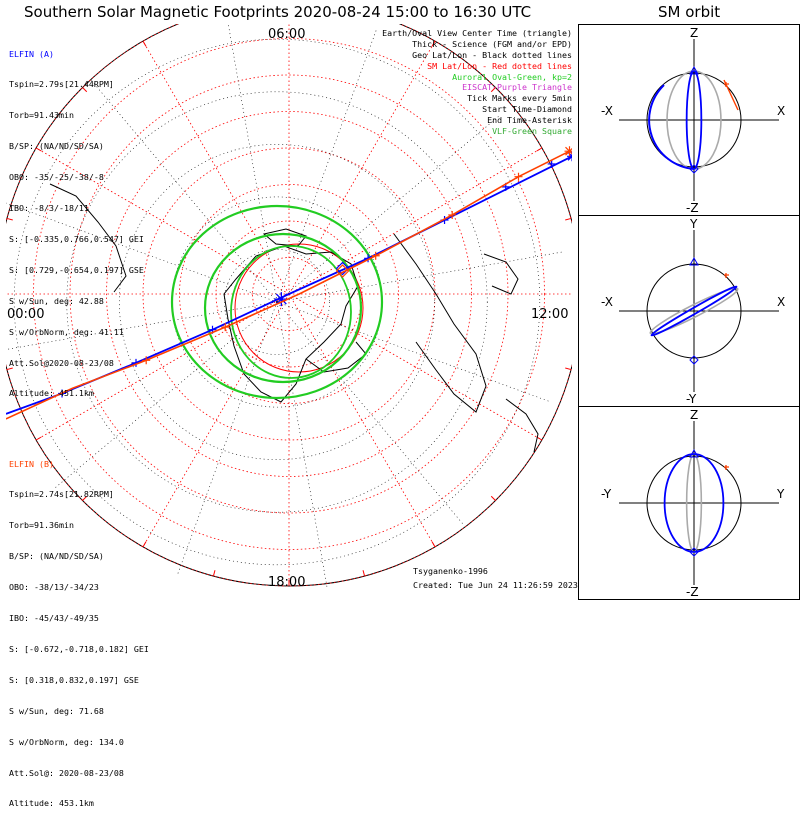  I want to click on view-center-marker, so click(281, 299).